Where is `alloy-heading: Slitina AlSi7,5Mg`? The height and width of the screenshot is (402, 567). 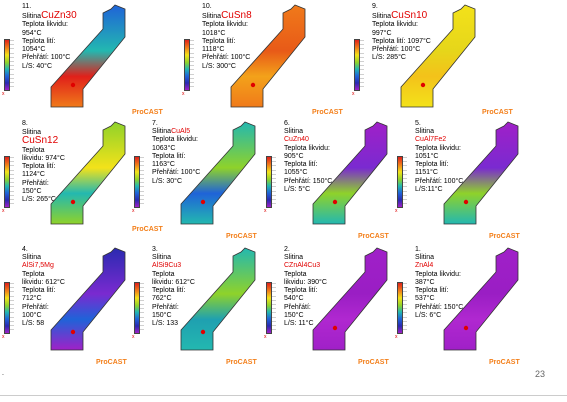
alloy-heading: Slitina AlSi7,5Mg is located at coordinates (43, 262).